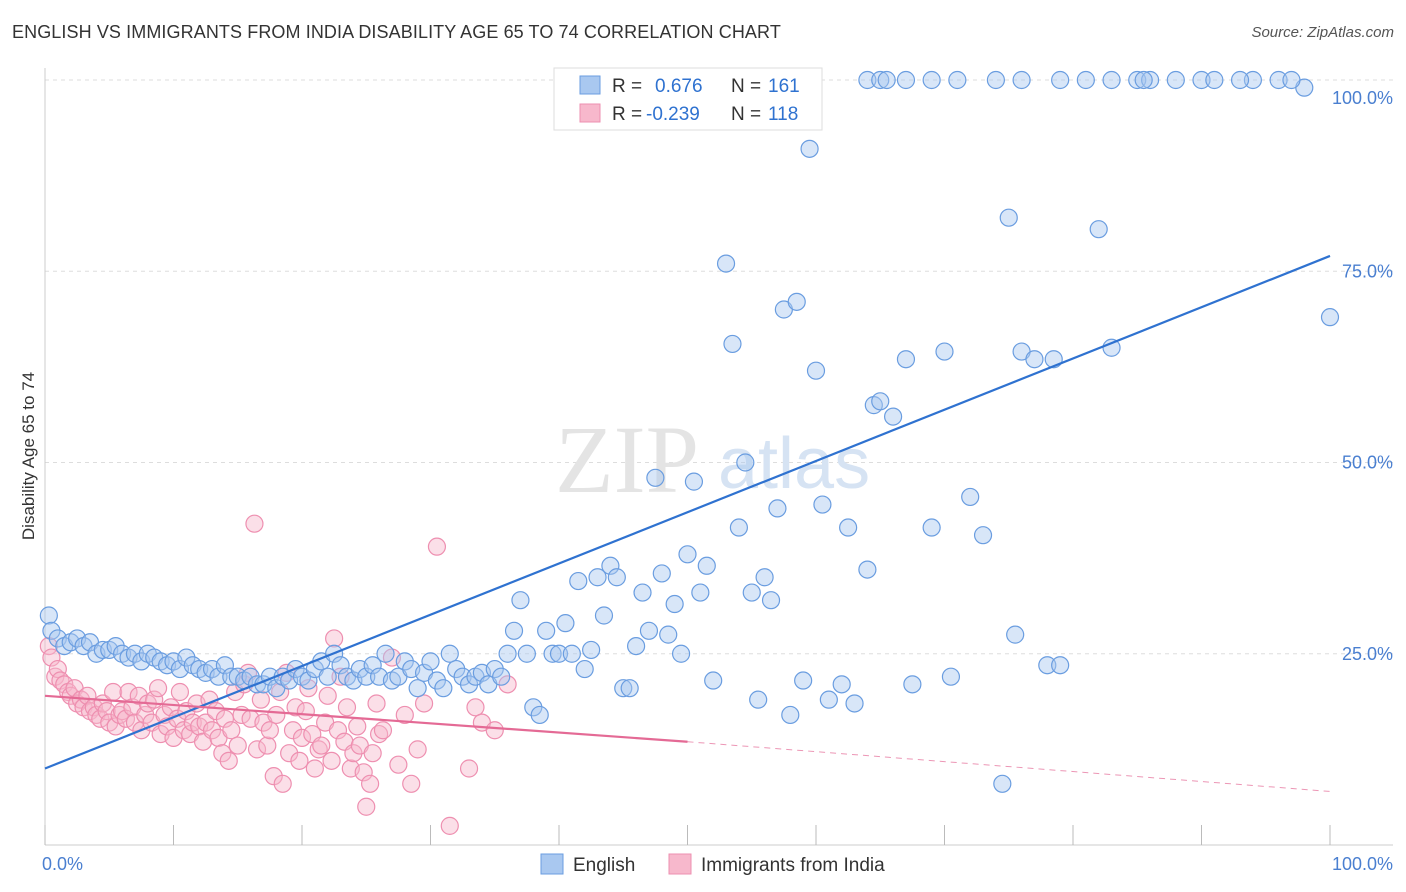  I want to click on india-trend-line, so click(366, 718).